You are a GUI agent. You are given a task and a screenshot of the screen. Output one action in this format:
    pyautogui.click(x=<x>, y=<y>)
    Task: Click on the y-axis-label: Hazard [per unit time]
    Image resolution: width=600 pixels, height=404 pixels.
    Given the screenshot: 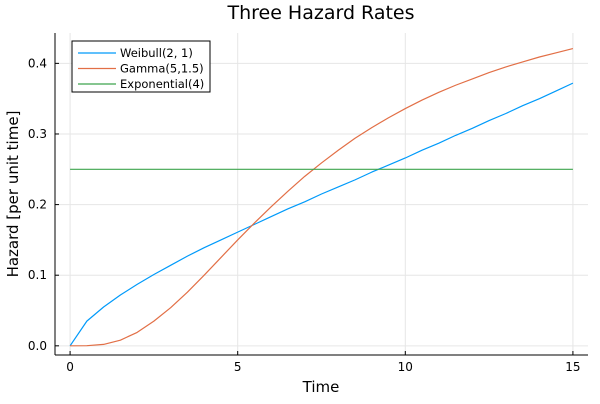 What is the action you would take?
    pyautogui.click(x=13, y=194)
    